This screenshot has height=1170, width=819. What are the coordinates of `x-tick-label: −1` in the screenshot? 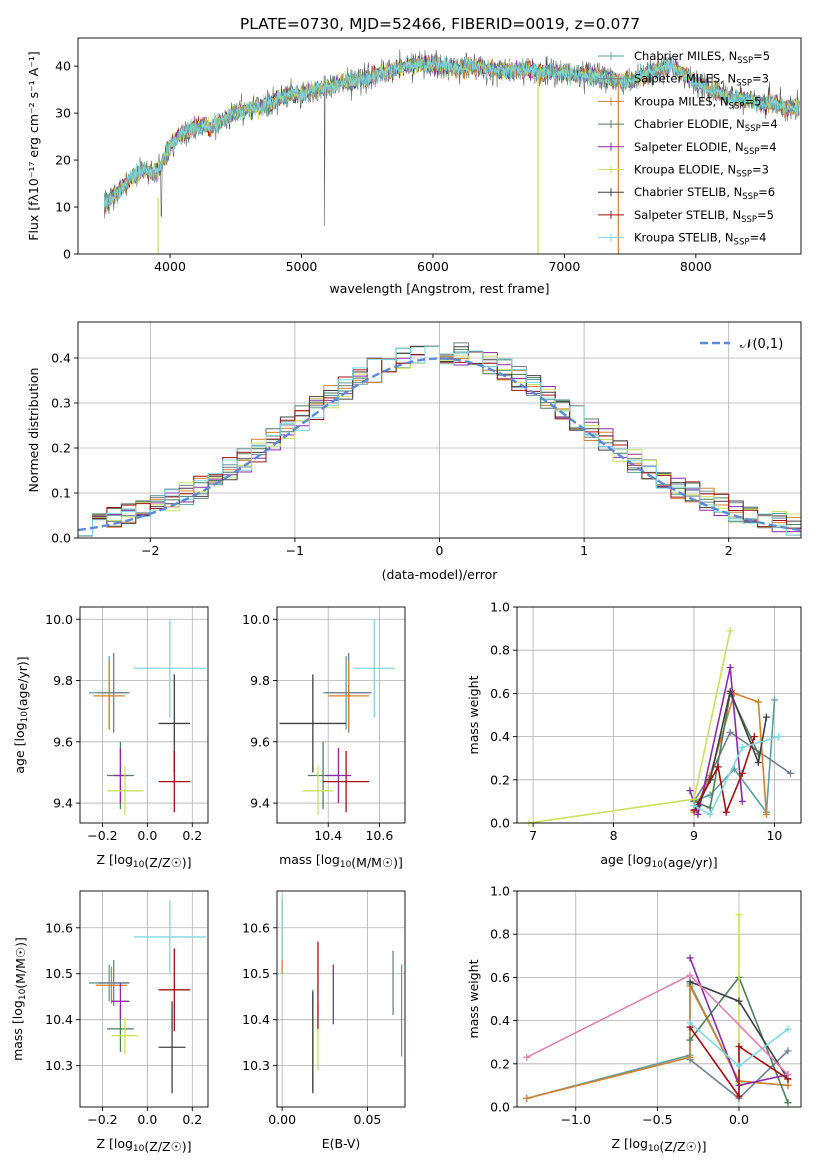 It's located at (295, 550).